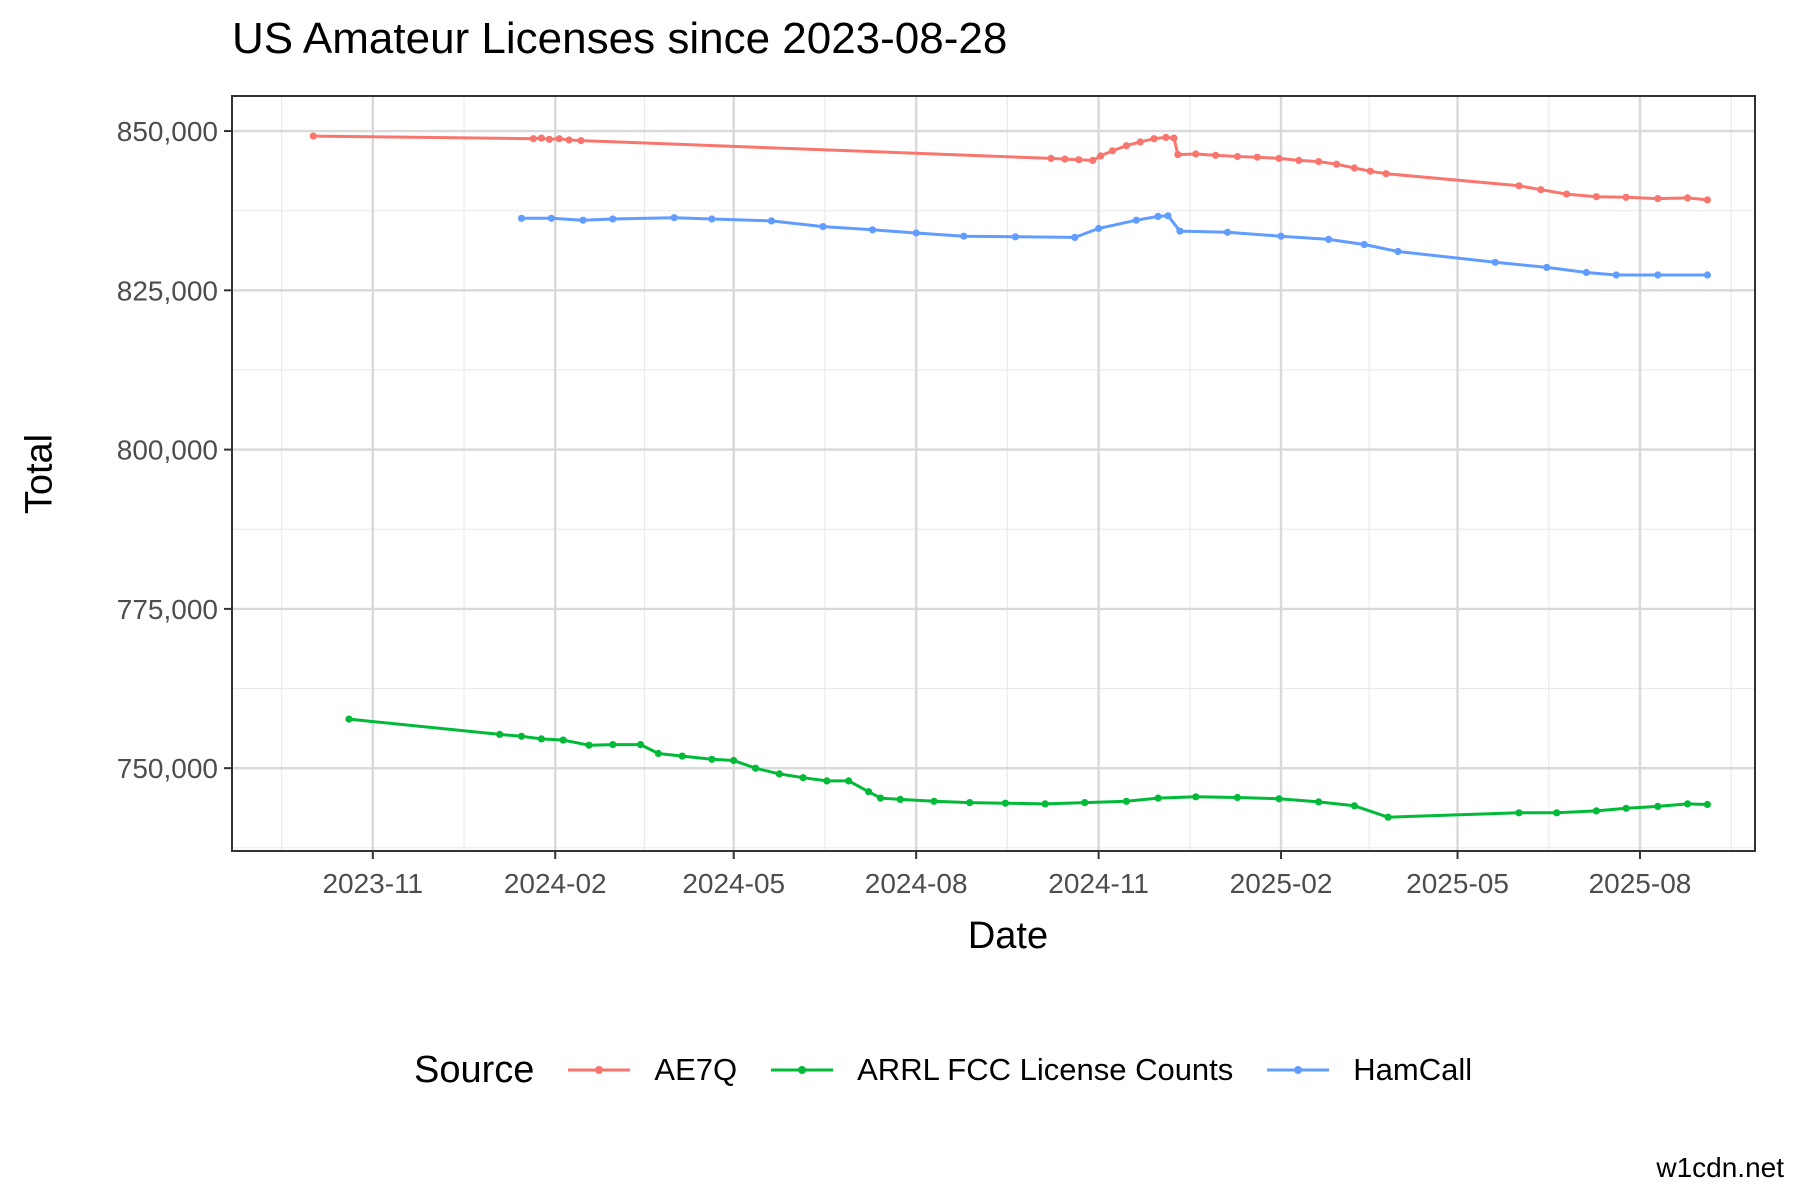  Describe the element at coordinates (167, 609) in the screenshot. I see `y-tick-label: 775,000` at that location.